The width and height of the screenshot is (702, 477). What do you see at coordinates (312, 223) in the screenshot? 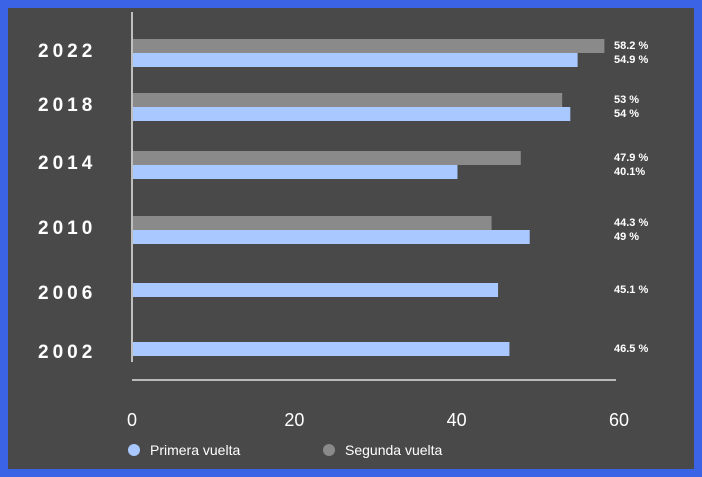
I see `bar-segunda-2010` at bounding box center [312, 223].